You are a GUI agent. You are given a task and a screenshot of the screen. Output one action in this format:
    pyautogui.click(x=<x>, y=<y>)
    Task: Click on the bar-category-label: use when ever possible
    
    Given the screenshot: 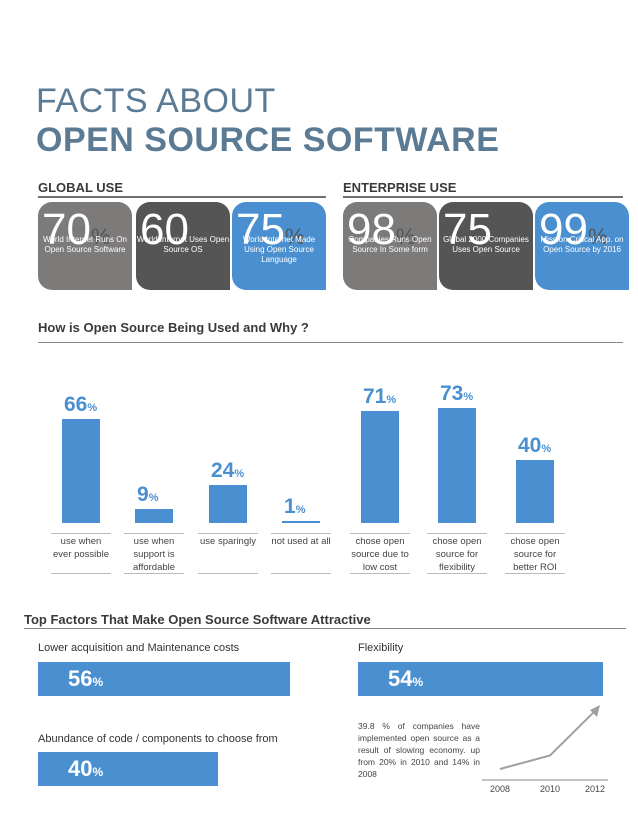 What is the action you would take?
    pyautogui.click(x=81, y=548)
    